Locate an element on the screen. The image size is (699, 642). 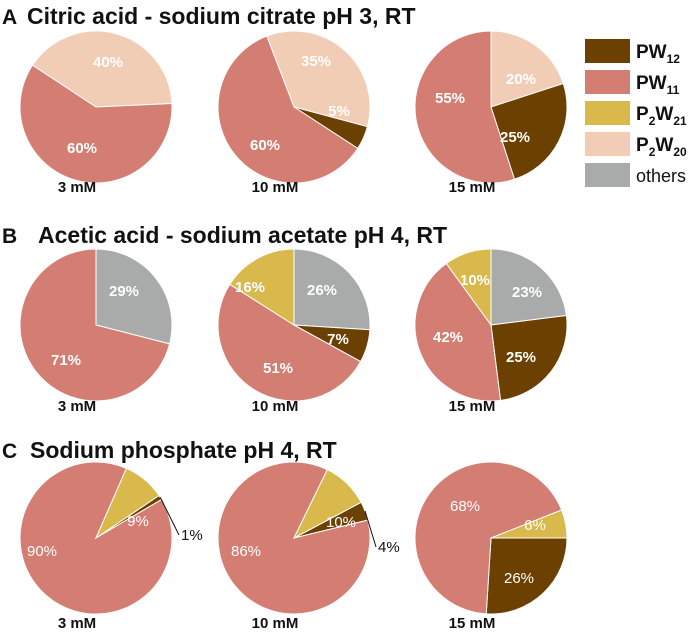
slice-label-pw12: 1% is located at coordinates (192, 535).